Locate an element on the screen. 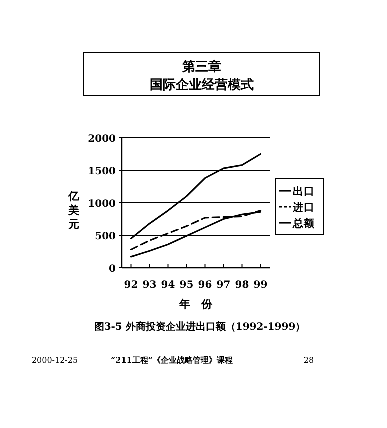 The width and height of the screenshot is (387, 428). y-axis-title: 亿美元 is located at coordinates (74, 210).